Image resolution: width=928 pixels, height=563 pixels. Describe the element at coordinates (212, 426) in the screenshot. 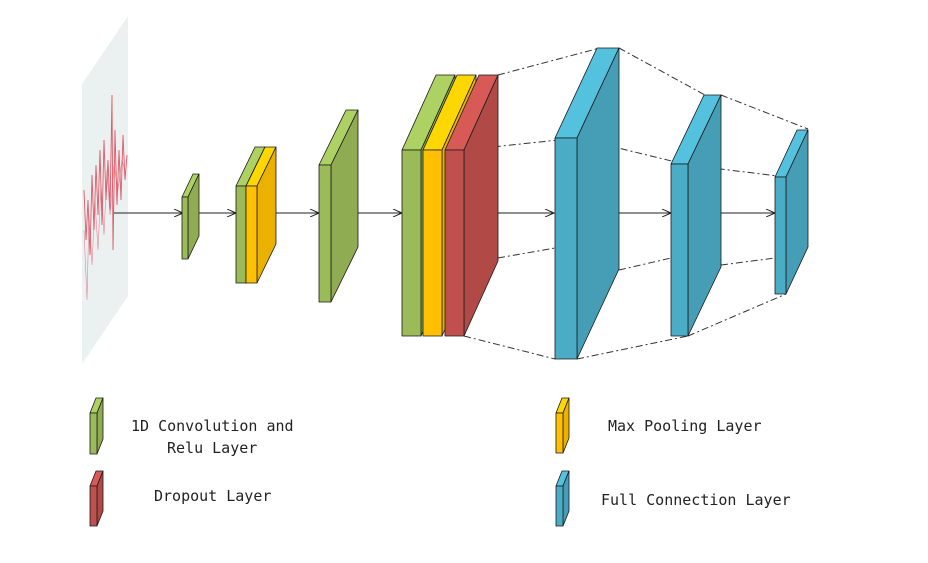

I see `legend-conv-label-line1: 1D Convolution and` at that location.